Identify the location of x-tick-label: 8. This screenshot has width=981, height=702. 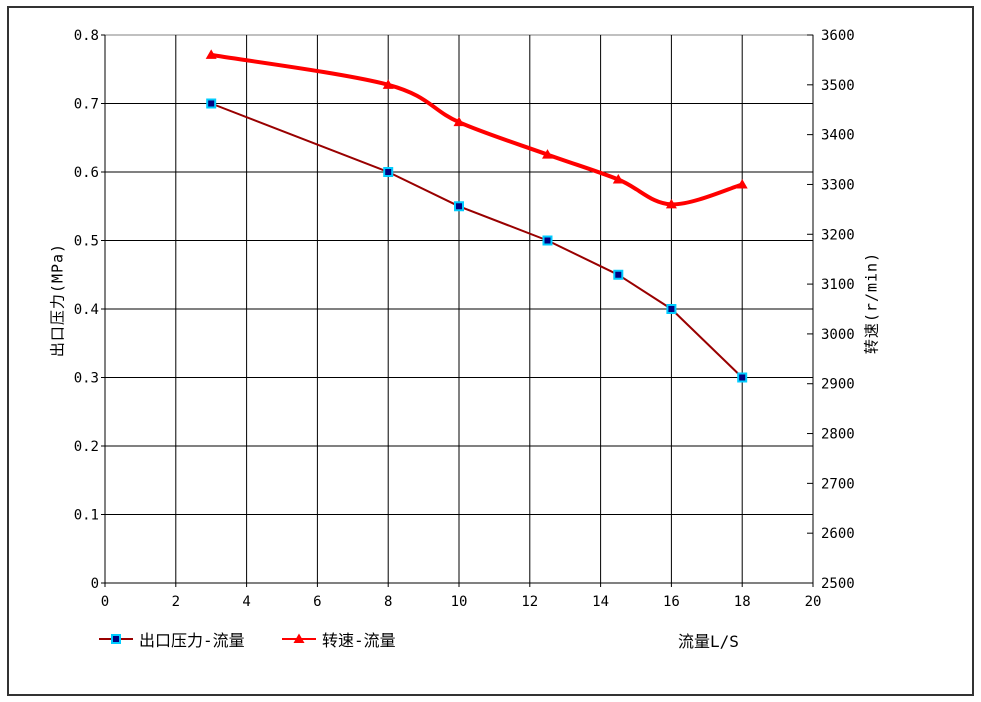
(388, 602).